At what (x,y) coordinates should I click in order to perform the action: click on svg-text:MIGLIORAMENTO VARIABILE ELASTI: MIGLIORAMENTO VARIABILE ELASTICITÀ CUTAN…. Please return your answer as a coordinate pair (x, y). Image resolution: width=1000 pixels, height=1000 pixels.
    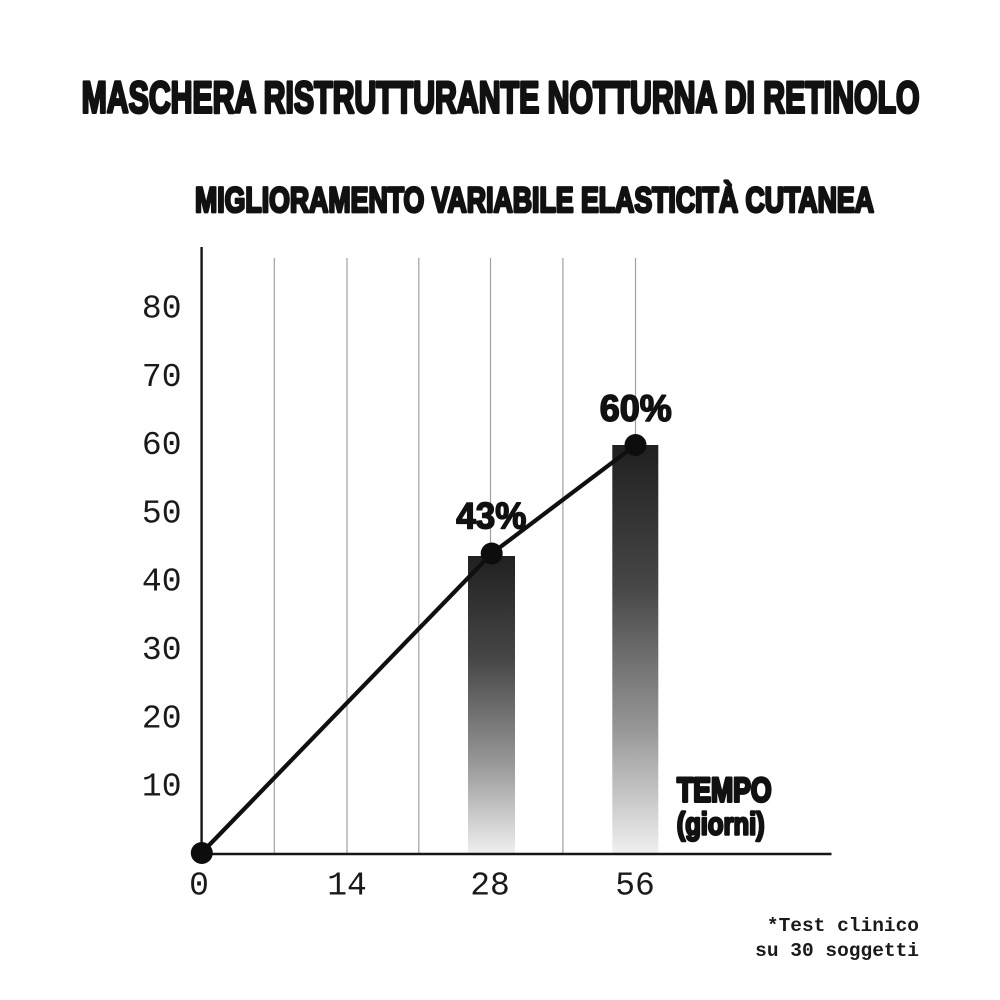
    Looking at the image, I should click on (534, 200).